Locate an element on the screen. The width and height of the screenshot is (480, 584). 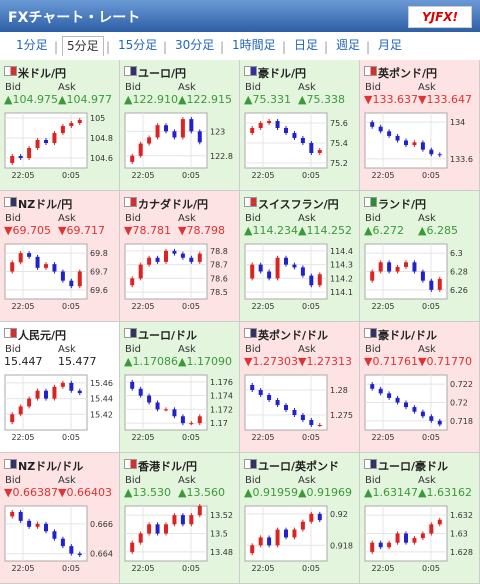
ask-value: ▼69.717 is located at coordinates (81, 230).